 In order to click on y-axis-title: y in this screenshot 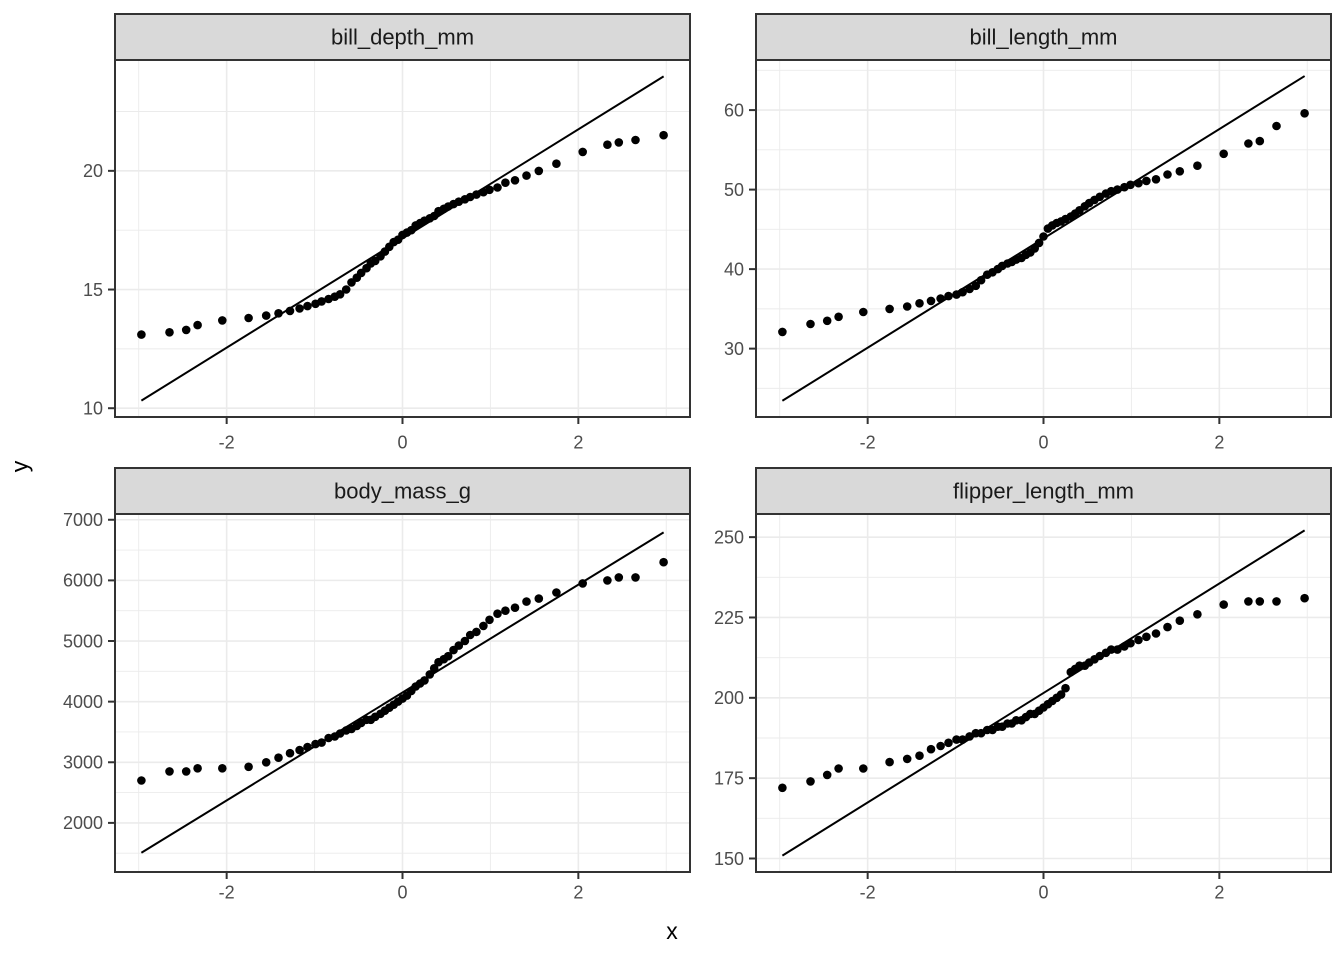, I will do `click(19, 466)`.